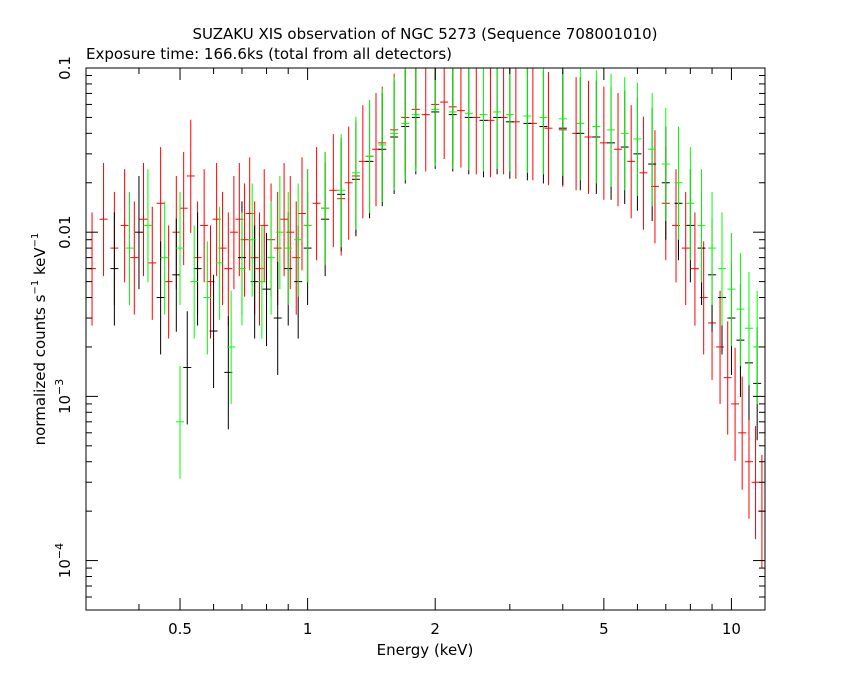  What do you see at coordinates (604, 629) in the screenshot?
I see `x-tick-label: 5` at bounding box center [604, 629].